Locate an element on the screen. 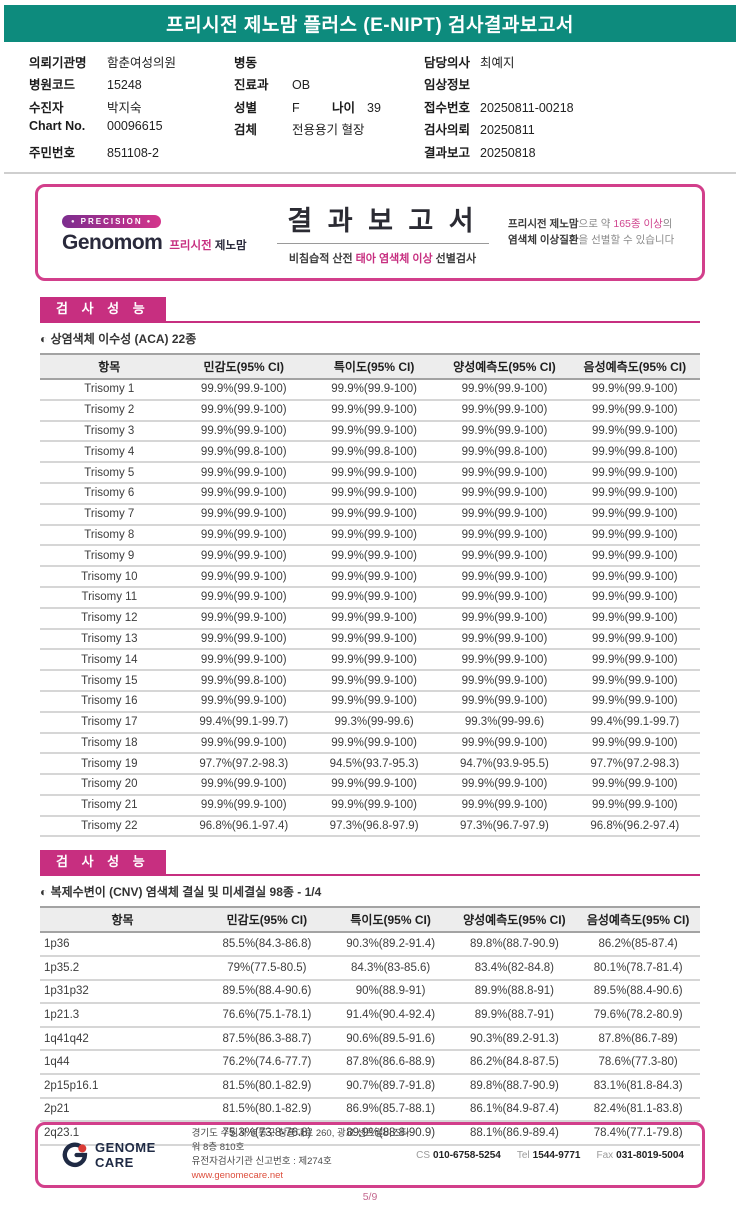 Image resolution: width=740 pixels, height=1213 pixels. section-subtitle: ◐ 상염색체 이수성 (ACA) 22종 is located at coordinates (118, 338).